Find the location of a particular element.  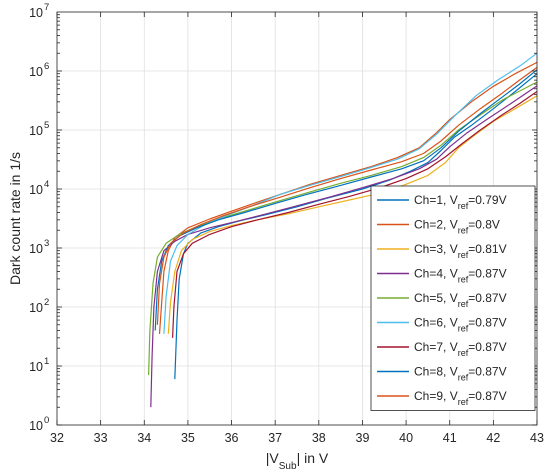

legend-entry-label: Ch=1, Vref=0.79V is located at coordinates (460, 202).